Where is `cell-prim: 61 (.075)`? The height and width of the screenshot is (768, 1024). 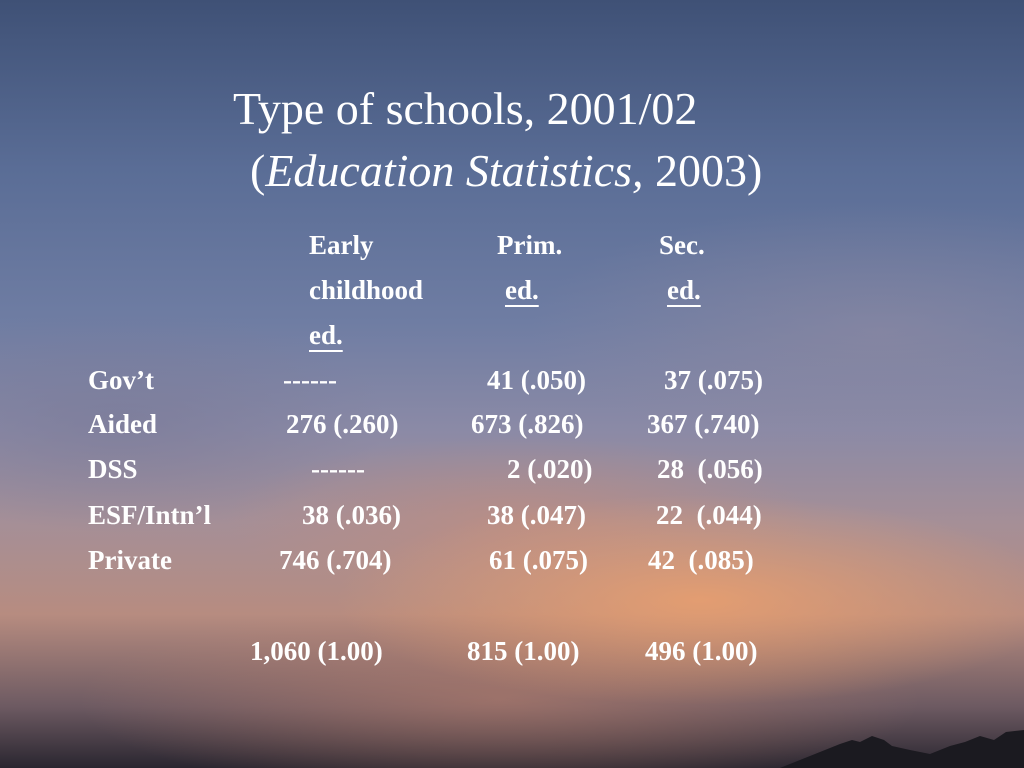 cell-prim: 61 (.075) is located at coordinates (538, 560).